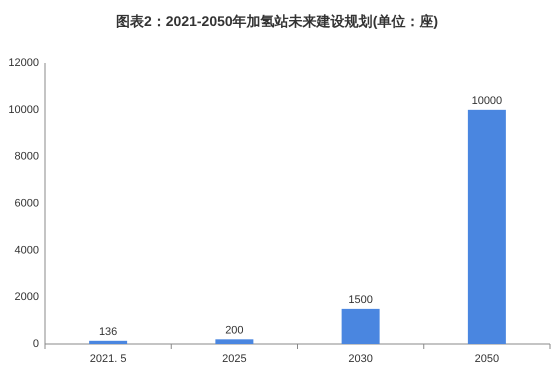 Image resolution: width=554 pixels, height=376 pixels. I want to click on x-tick-label: 2030, so click(360, 359).